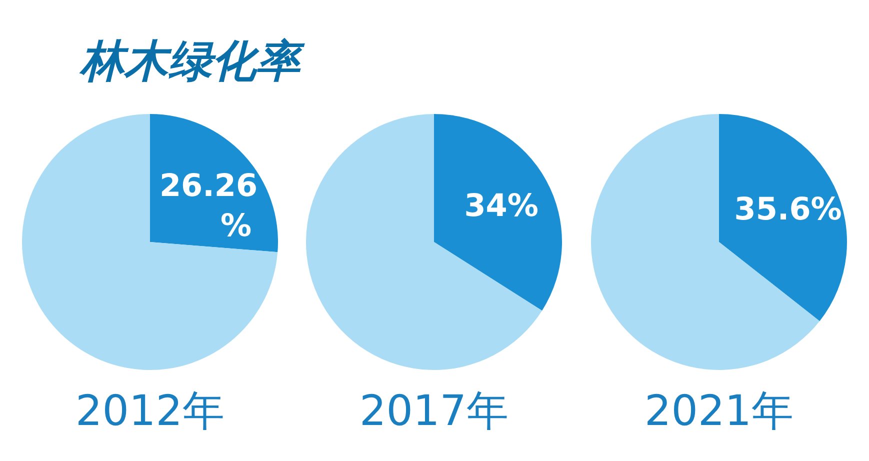  I want to click on text: 2021年, so click(719, 410).